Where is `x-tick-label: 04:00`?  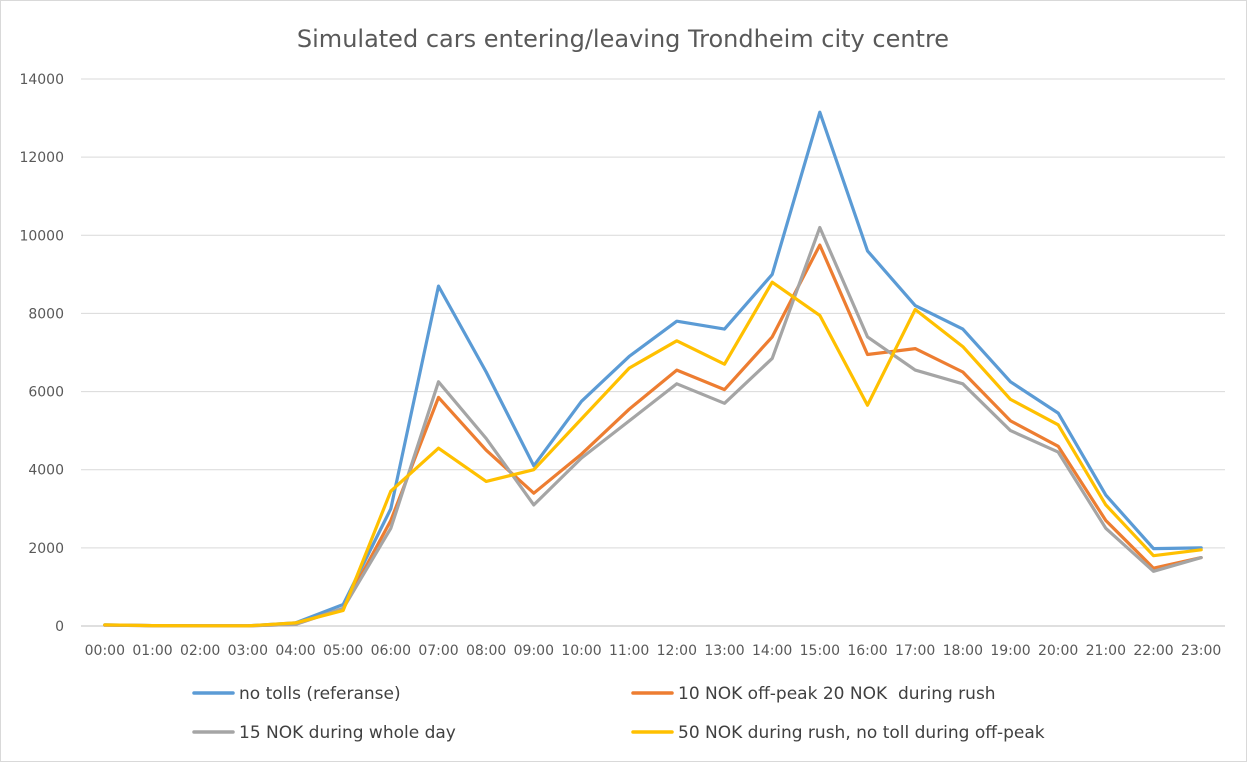
x-tick-label: 04:00 is located at coordinates (295, 651).